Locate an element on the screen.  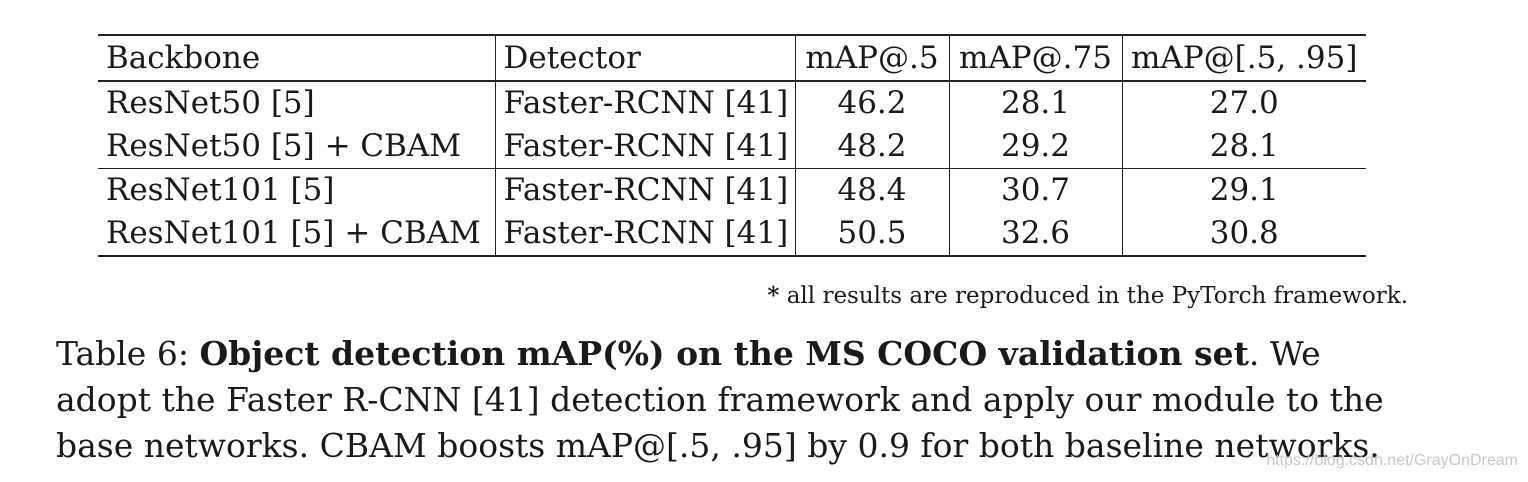
cell-map50: 50.5 is located at coordinates (872, 234).